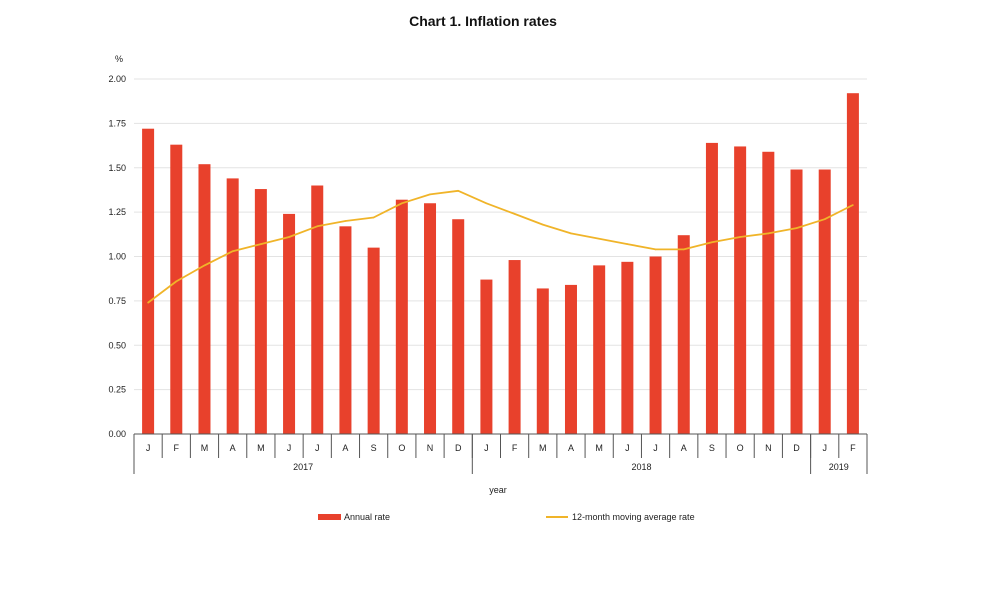  I want to click on line-moving-average, so click(500, 246).